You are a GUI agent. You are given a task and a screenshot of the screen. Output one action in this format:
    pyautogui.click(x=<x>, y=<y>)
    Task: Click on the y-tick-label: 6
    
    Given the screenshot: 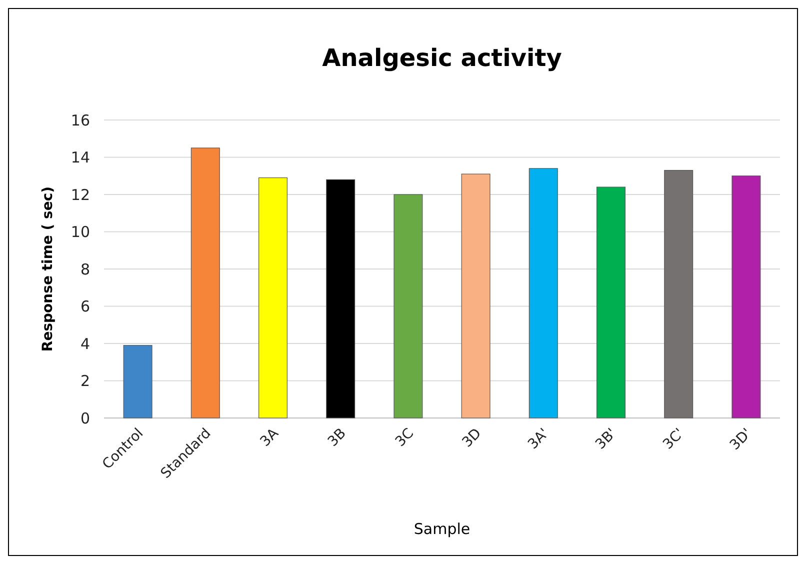 What is the action you would take?
    pyautogui.click(x=85, y=307)
    